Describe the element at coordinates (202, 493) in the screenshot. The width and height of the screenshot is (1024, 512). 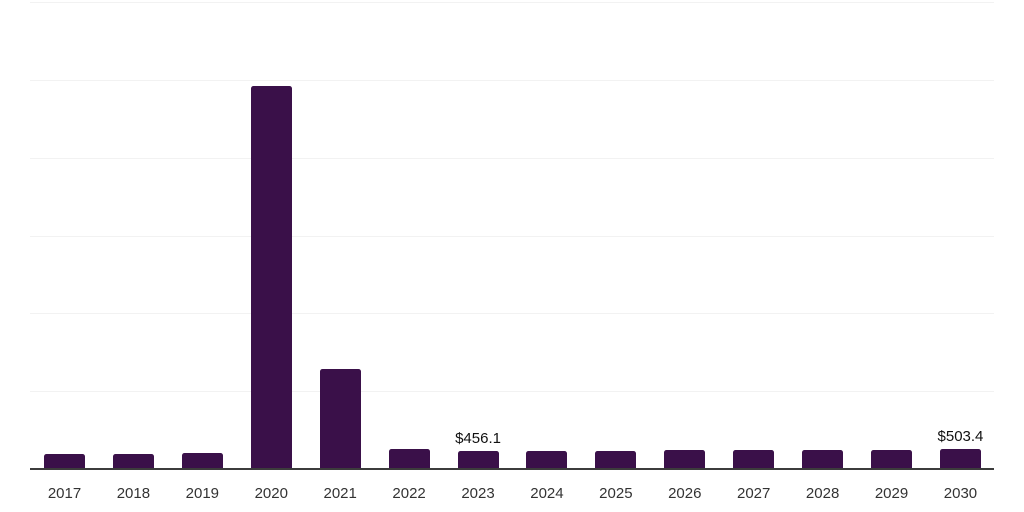
I see `x-tick-2019: 2019` at that location.